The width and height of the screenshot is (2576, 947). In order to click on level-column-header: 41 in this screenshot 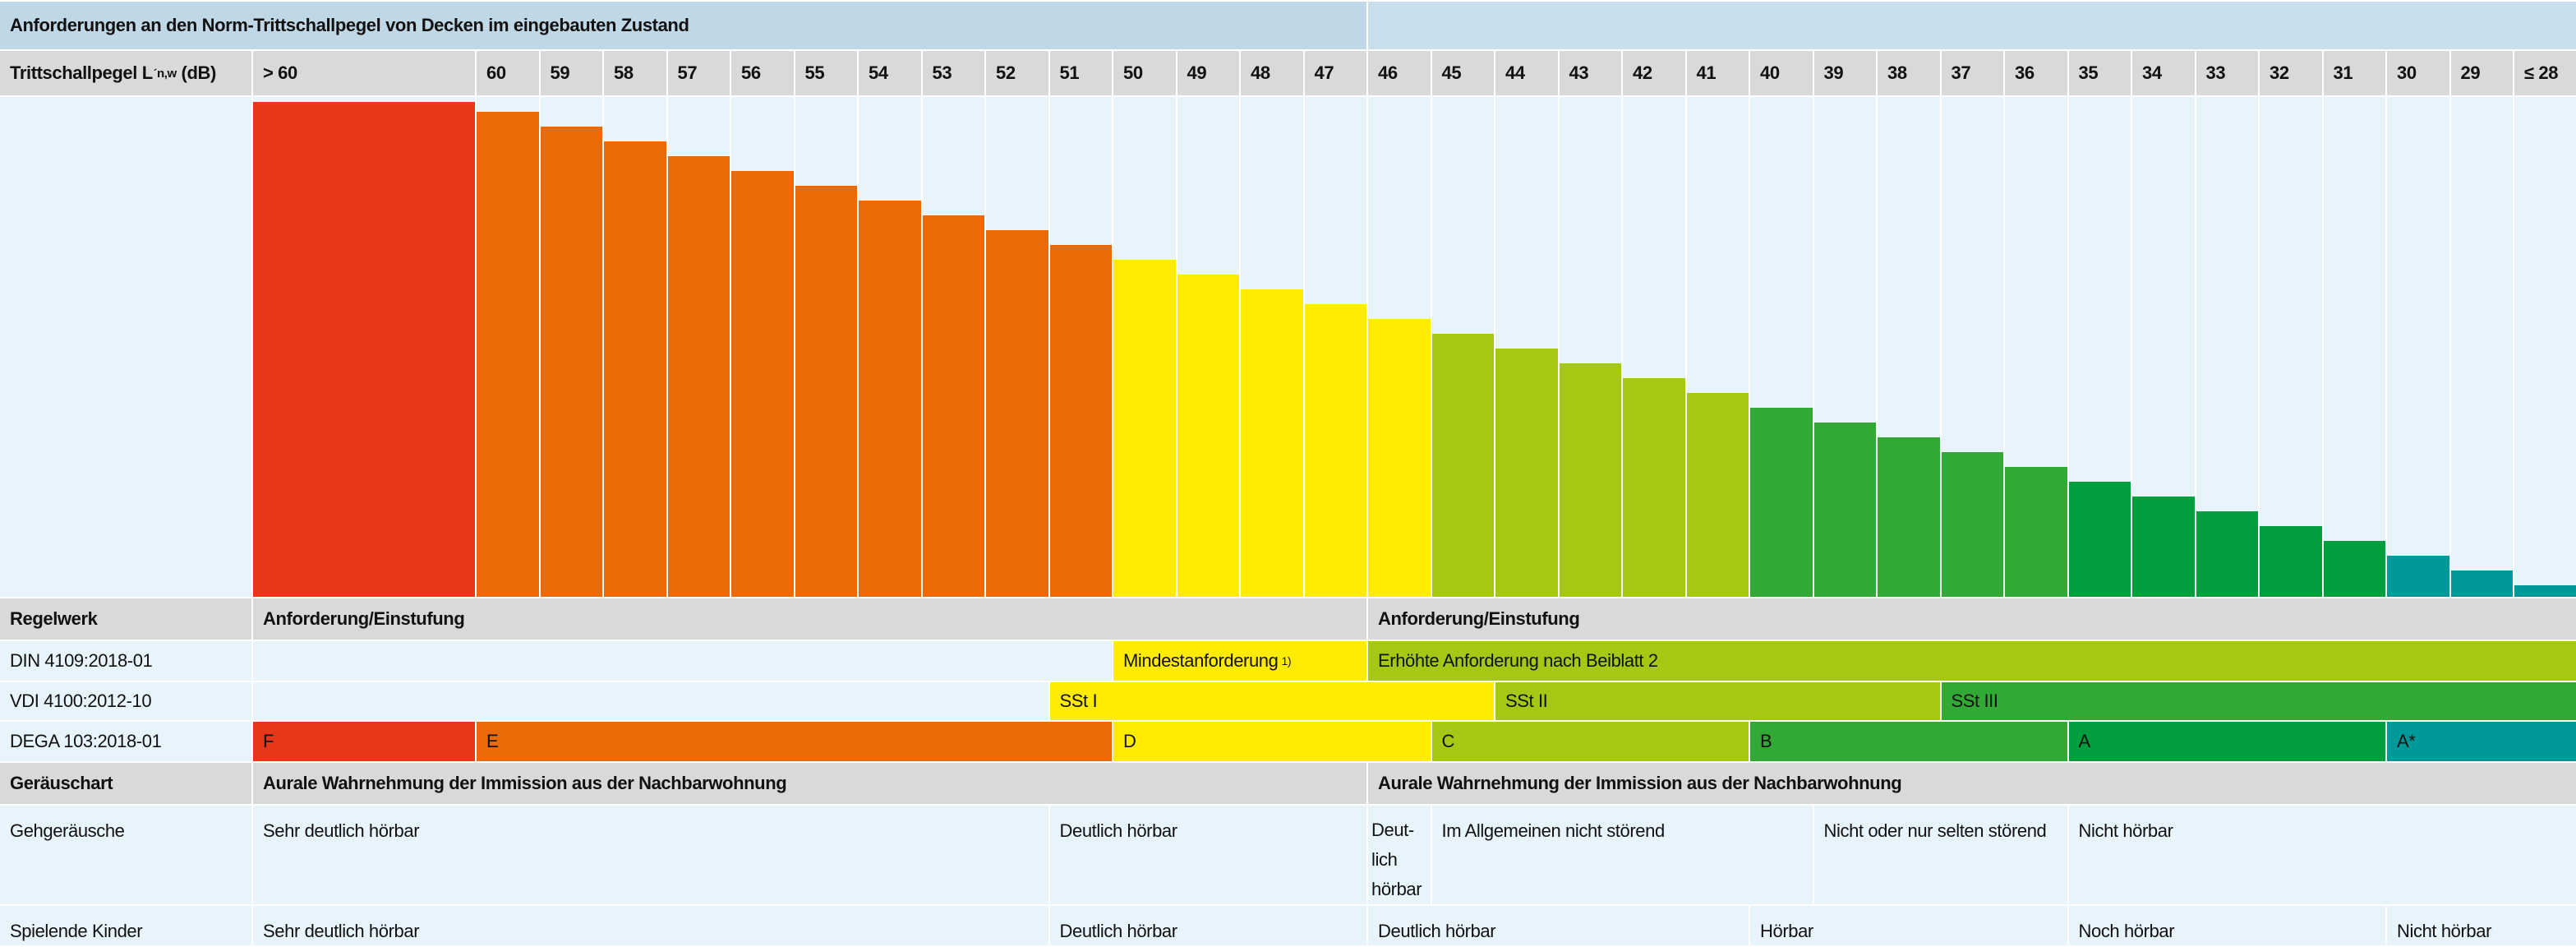, I will do `click(1718, 73)`.